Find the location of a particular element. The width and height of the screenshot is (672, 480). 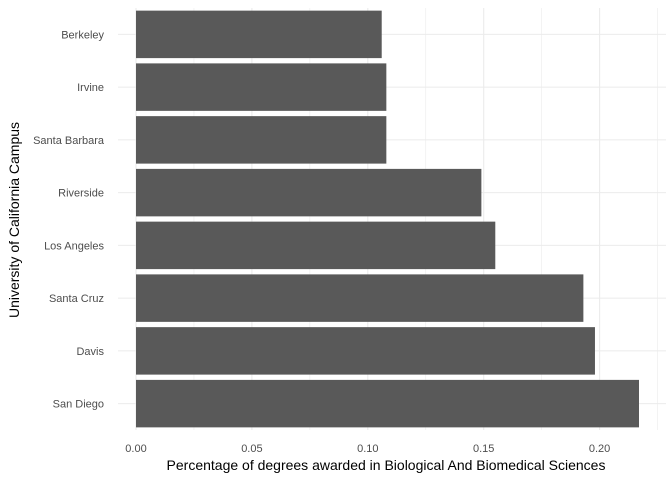

y-tick-label: Riverside is located at coordinates (81, 194).